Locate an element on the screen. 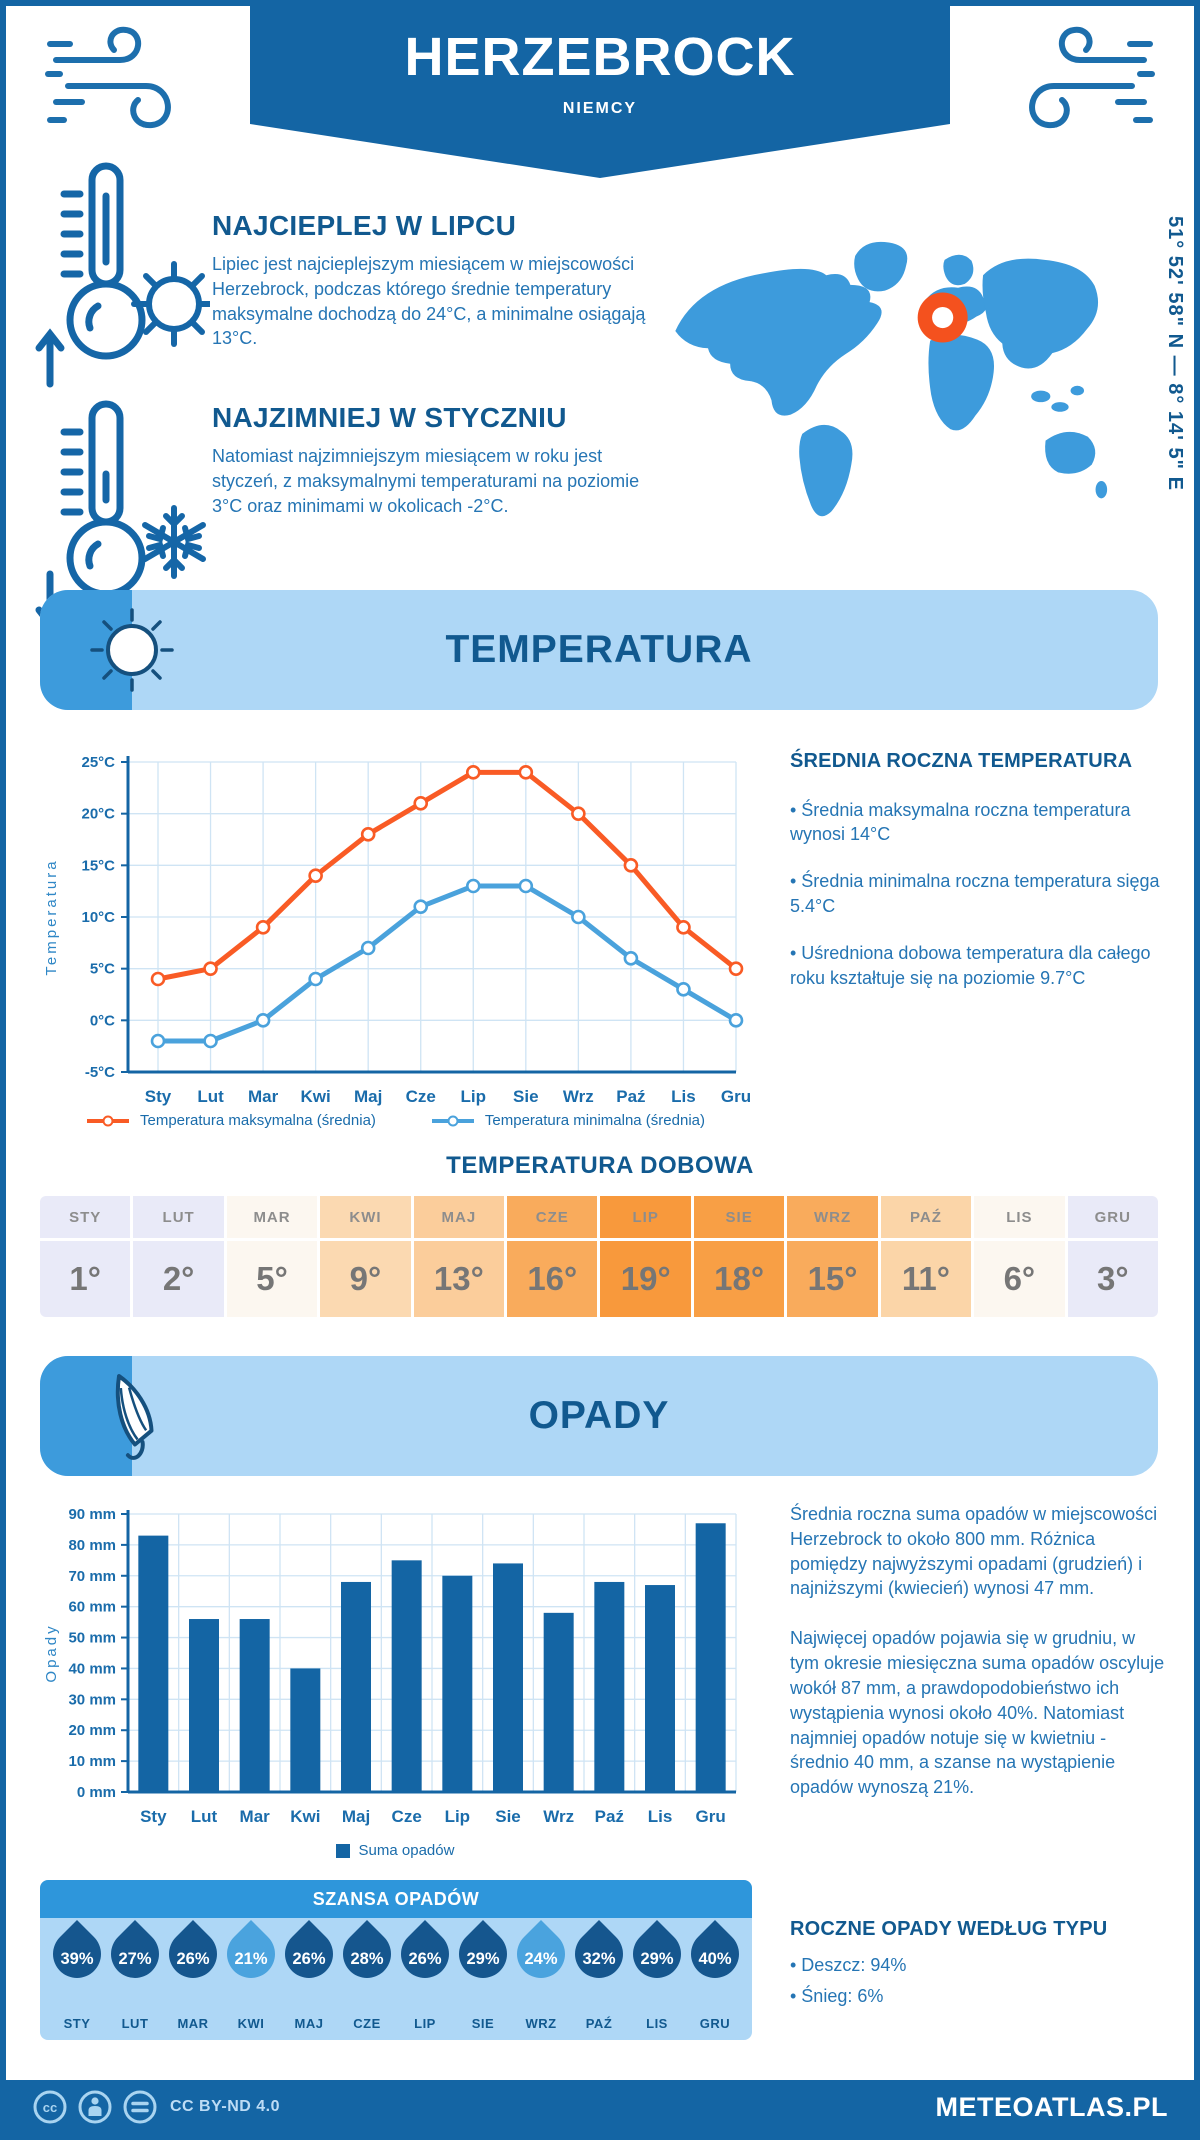  svg-text: Gru is located at coordinates (735, 1096).